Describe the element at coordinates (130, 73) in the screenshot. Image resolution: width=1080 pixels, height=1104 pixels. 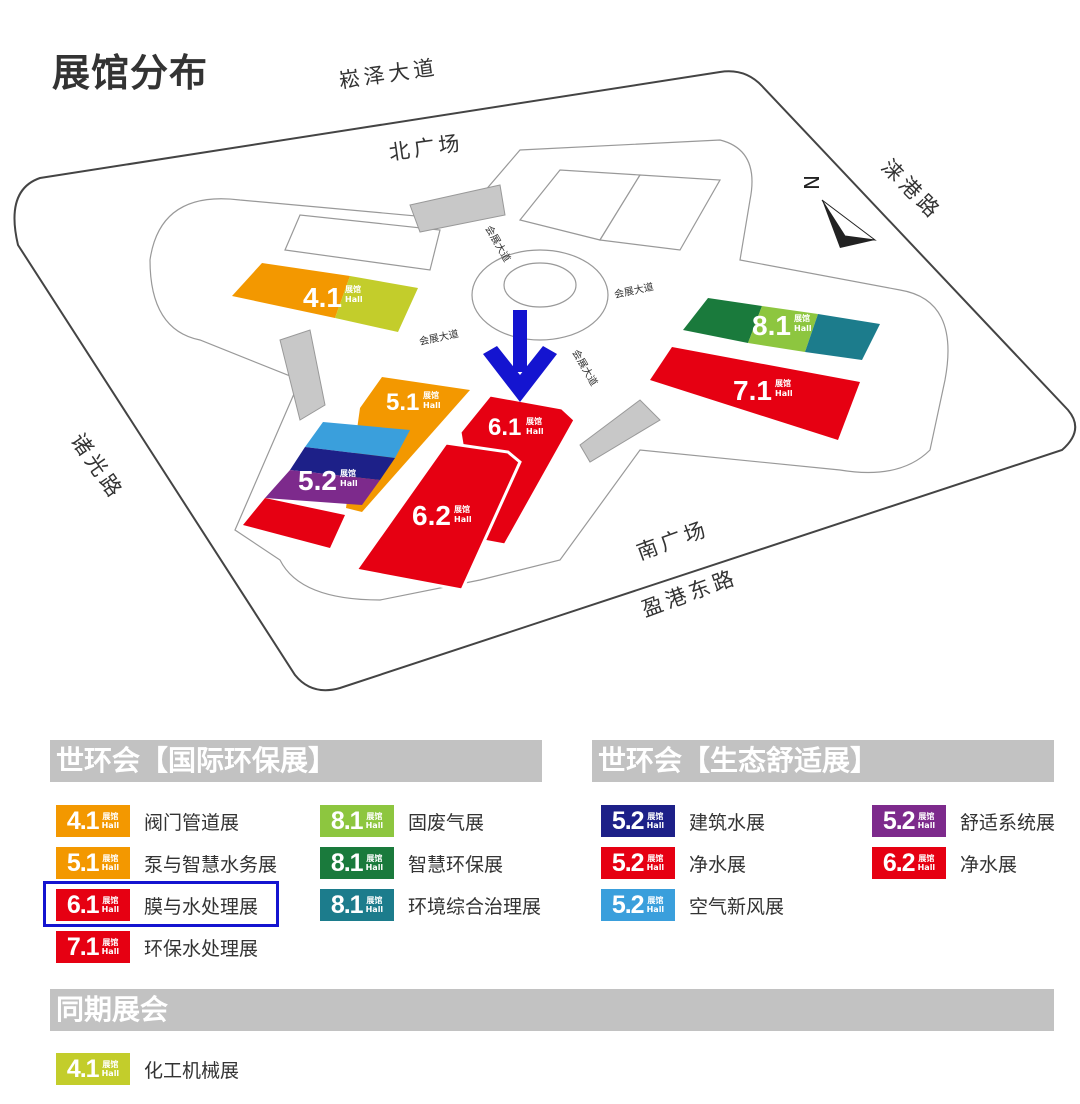
I see `page-title: 展馆分布` at that location.